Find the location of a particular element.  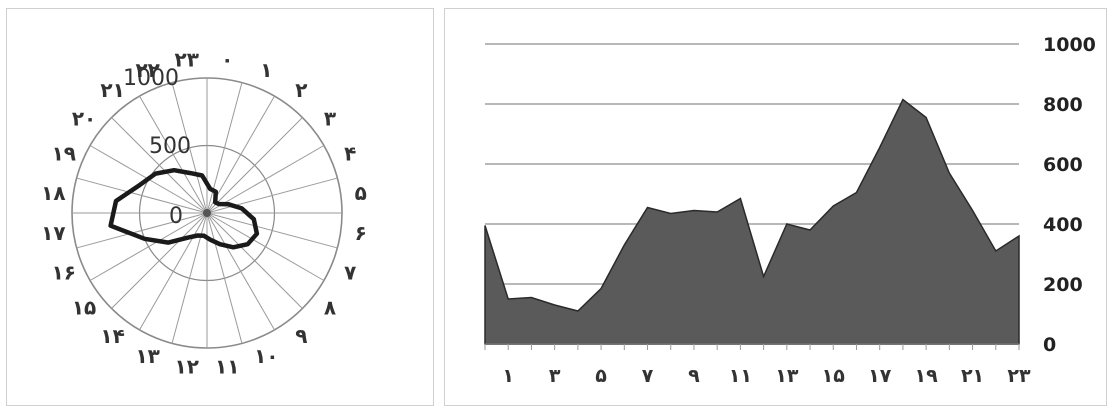

x-tick-label: ۷ is located at coordinates (648, 376).